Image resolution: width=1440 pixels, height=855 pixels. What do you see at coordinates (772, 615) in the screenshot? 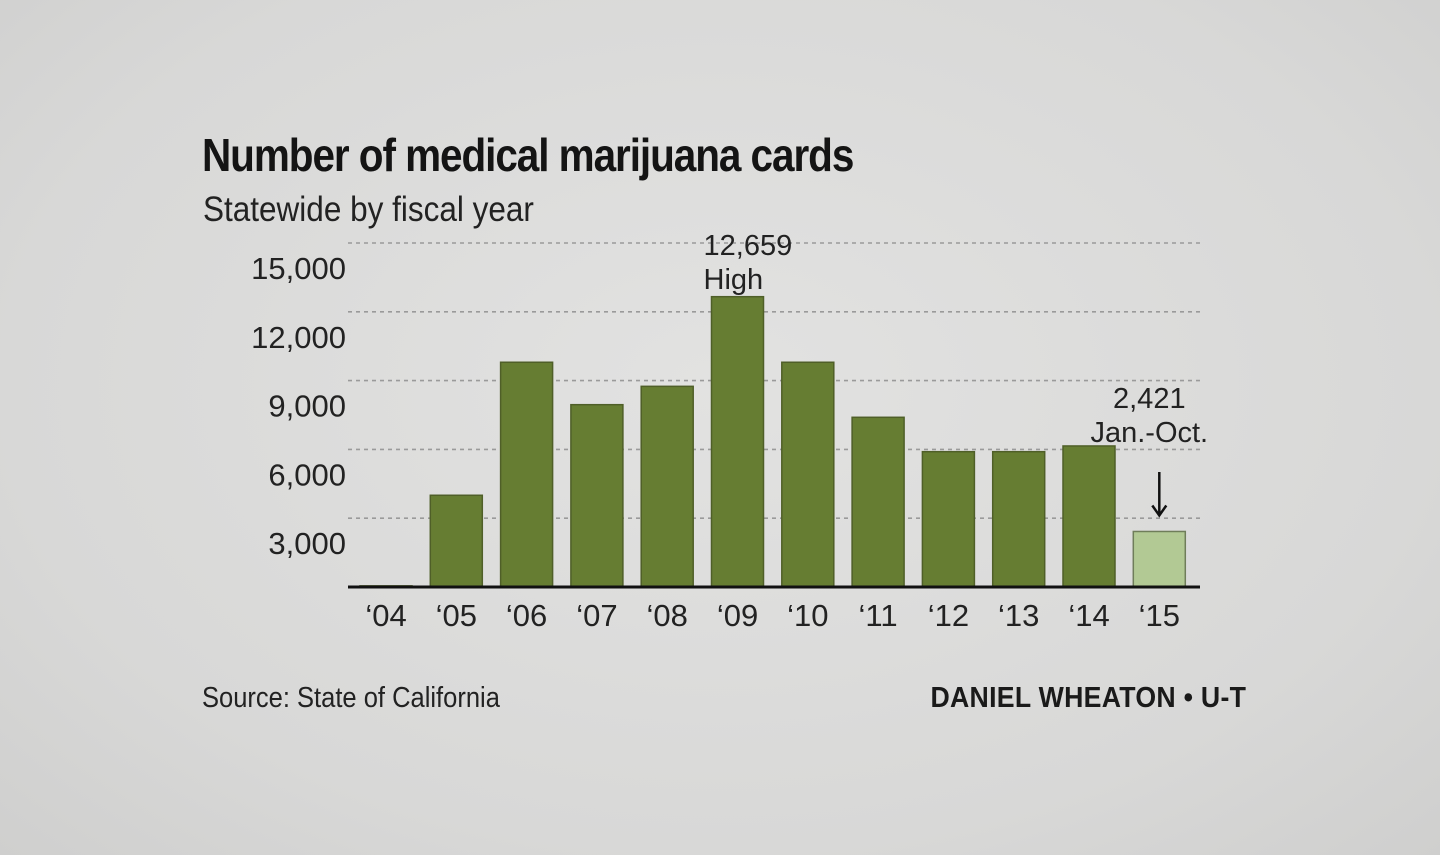
I see `x-axis-ticks: ‘04 ‘05 ‘06 ‘07 ‘08 ‘09 ‘10 ‘11 ‘12 ‘13 ‘14 ‘15` at bounding box center [772, 615].